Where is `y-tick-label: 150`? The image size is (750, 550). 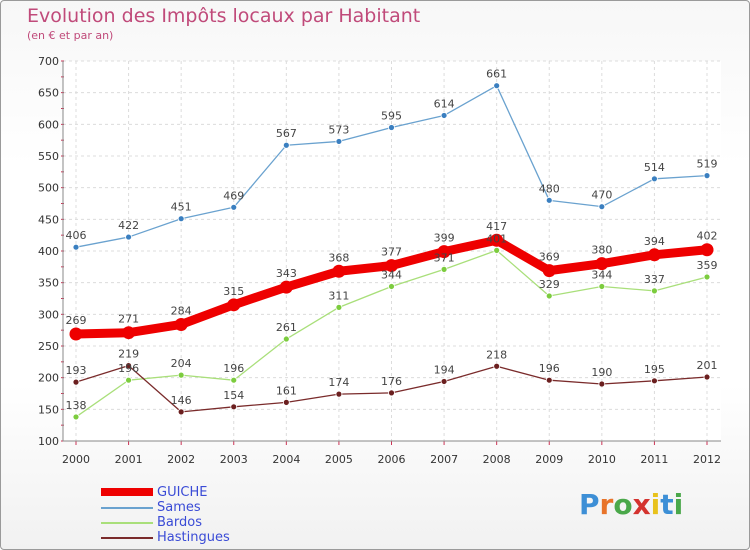
y-tick-label: 150 is located at coordinates (48, 409).